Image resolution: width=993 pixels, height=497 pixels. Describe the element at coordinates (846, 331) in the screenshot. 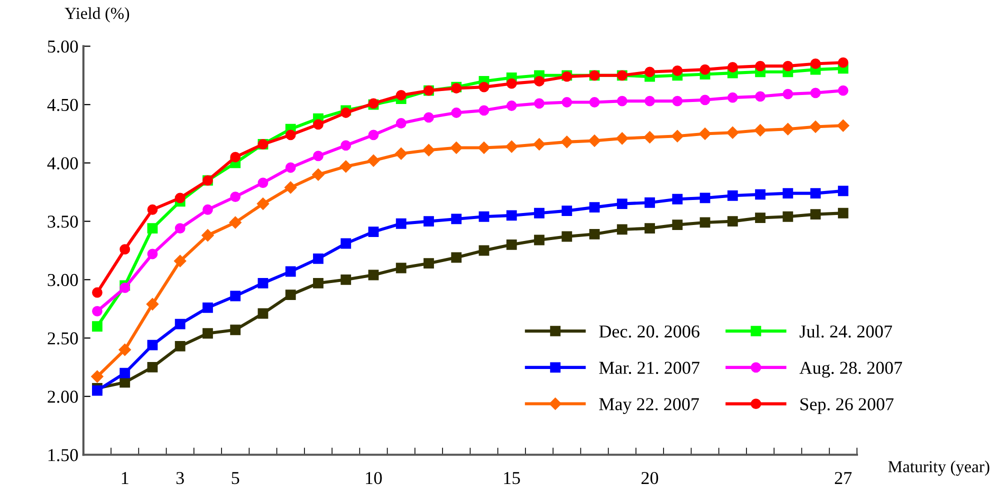

I see `legend-label: Jul. 24. 2007` at that location.